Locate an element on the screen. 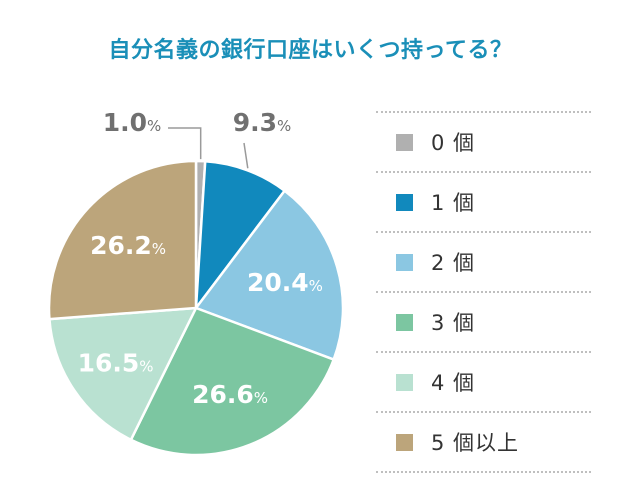 The image size is (621, 500). legend-label: 2 個 is located at coordinates (453, 263).